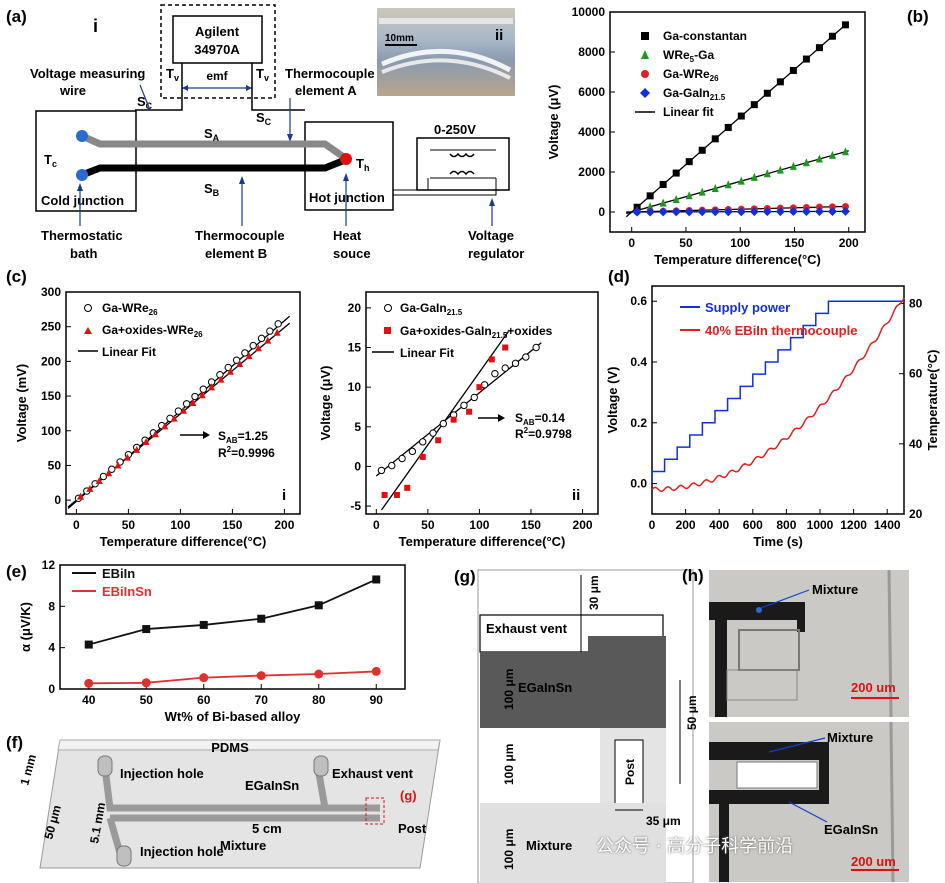  I want to click on y-tick-label: 10, so click(355, 387).